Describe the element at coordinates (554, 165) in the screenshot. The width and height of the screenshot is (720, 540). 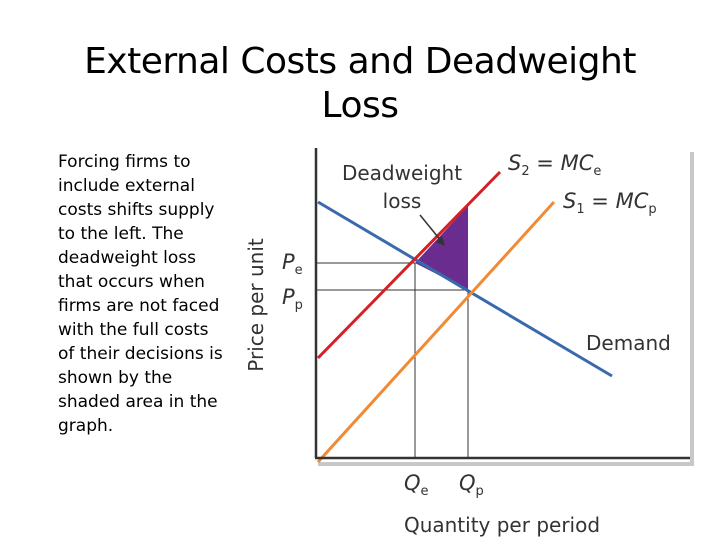
I see `s2-label: S2 = MCe` at that location.